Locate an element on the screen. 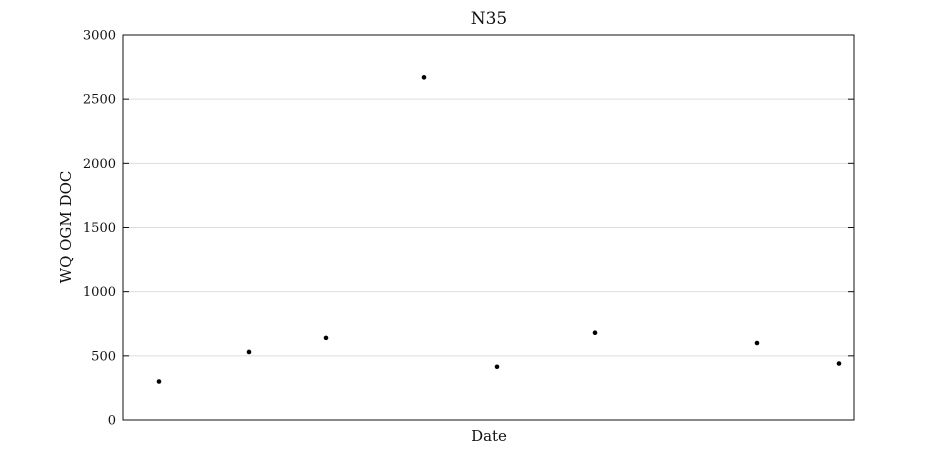 This screenshot has height=472, width=945. chart-title: N35 is located at coordinates (489, 19).